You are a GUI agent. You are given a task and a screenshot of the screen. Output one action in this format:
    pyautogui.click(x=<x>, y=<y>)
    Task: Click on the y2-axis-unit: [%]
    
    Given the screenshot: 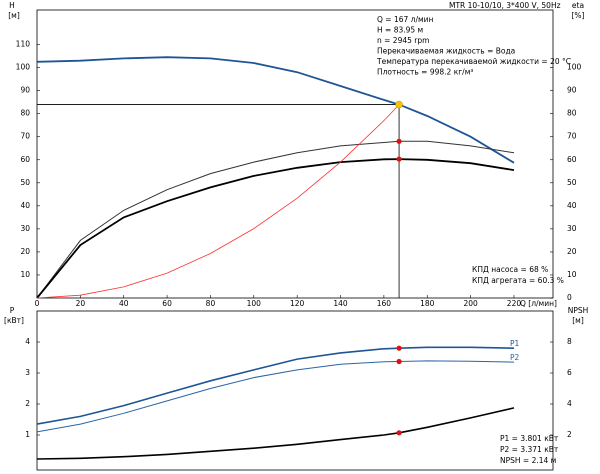 What is the action you would take?
    pyautogui.click(x=578, y=15)
    